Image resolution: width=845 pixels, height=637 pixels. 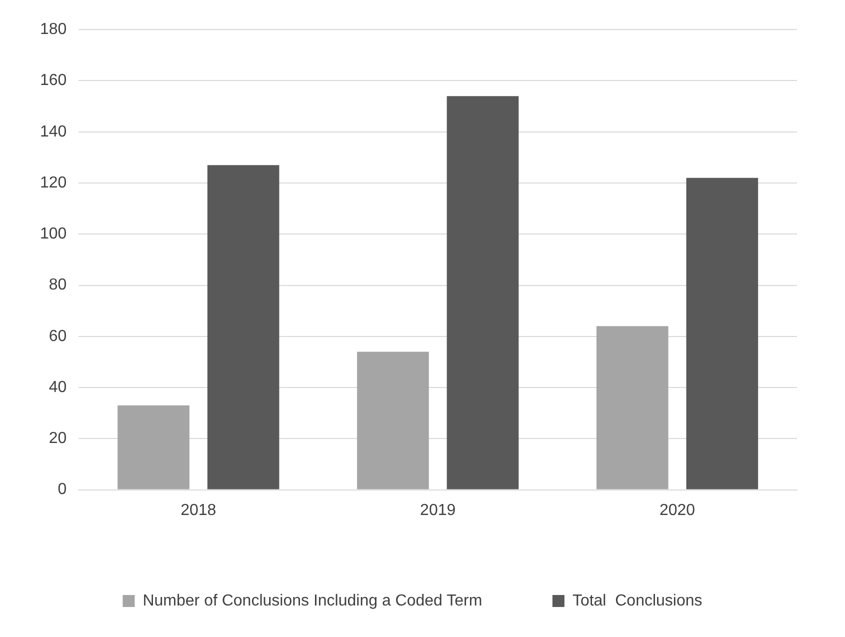 What do you see at coordinates (637, 601) in the screenshot?
I see `legend-label: Total Conclusions` at bounding box center [637, 601].